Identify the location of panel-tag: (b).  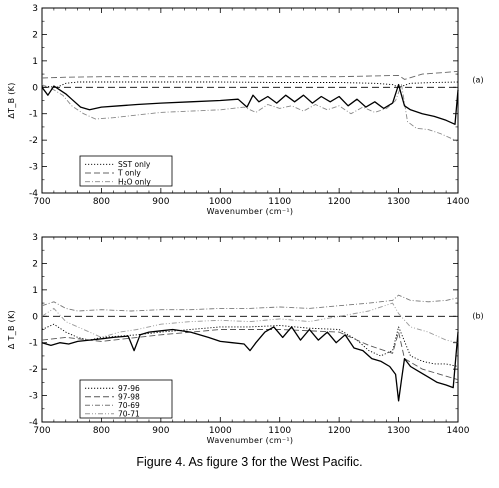
(477, 315).